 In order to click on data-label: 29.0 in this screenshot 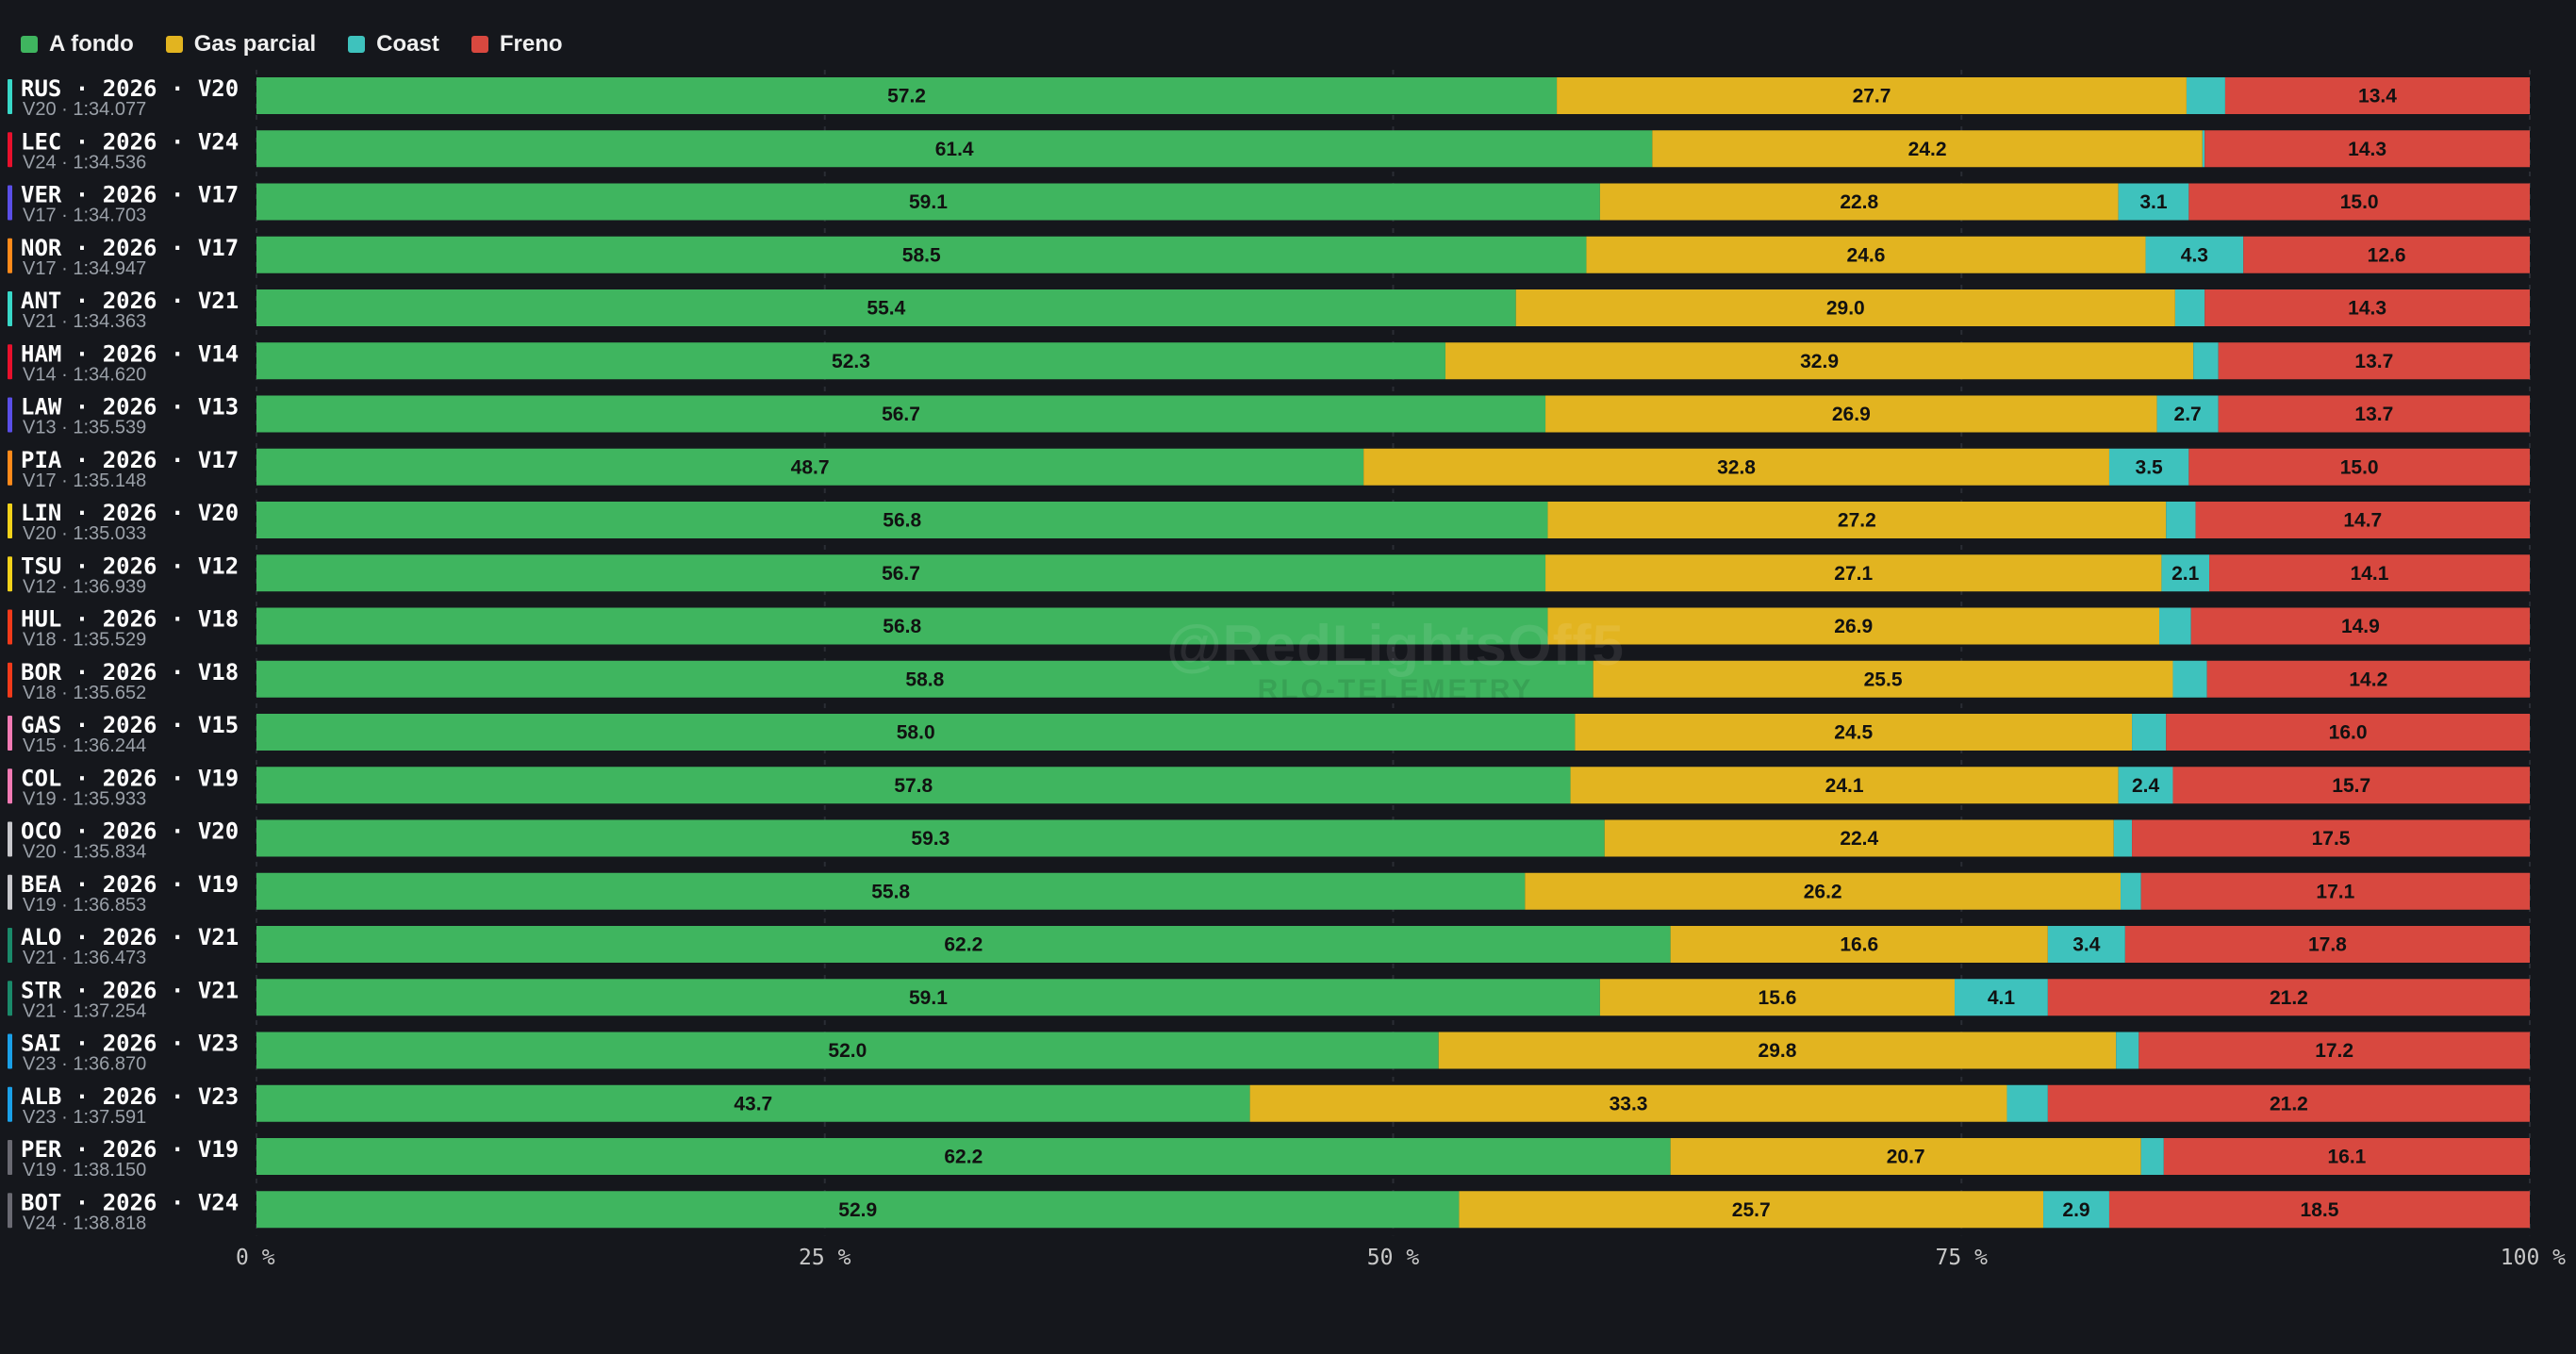, I will do `click(1845, 309)`.